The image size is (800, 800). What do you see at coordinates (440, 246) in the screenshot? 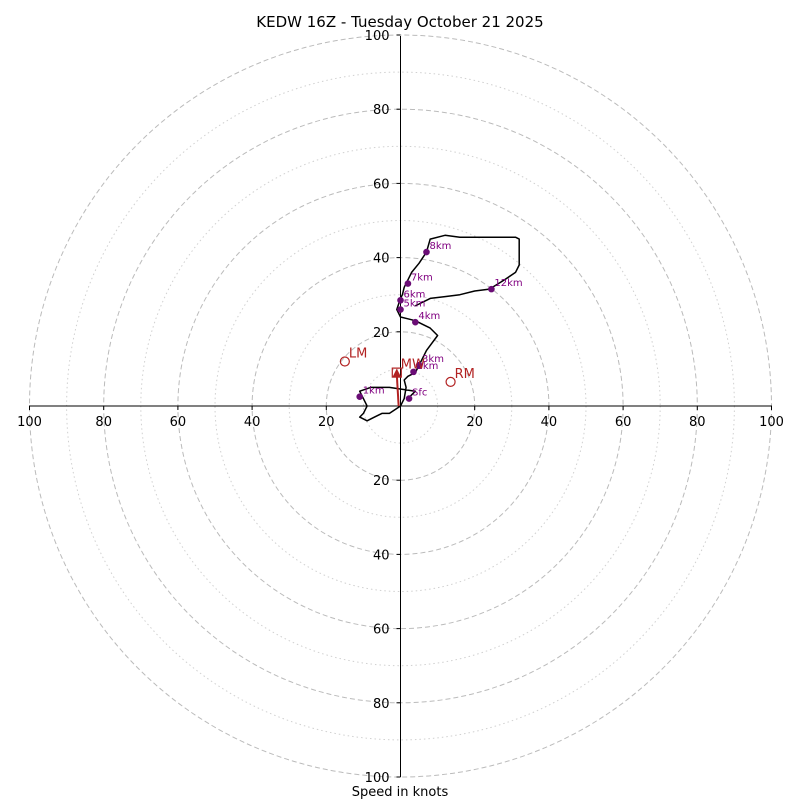
I see `height-label: 8km` at bounding box center [440, 246].